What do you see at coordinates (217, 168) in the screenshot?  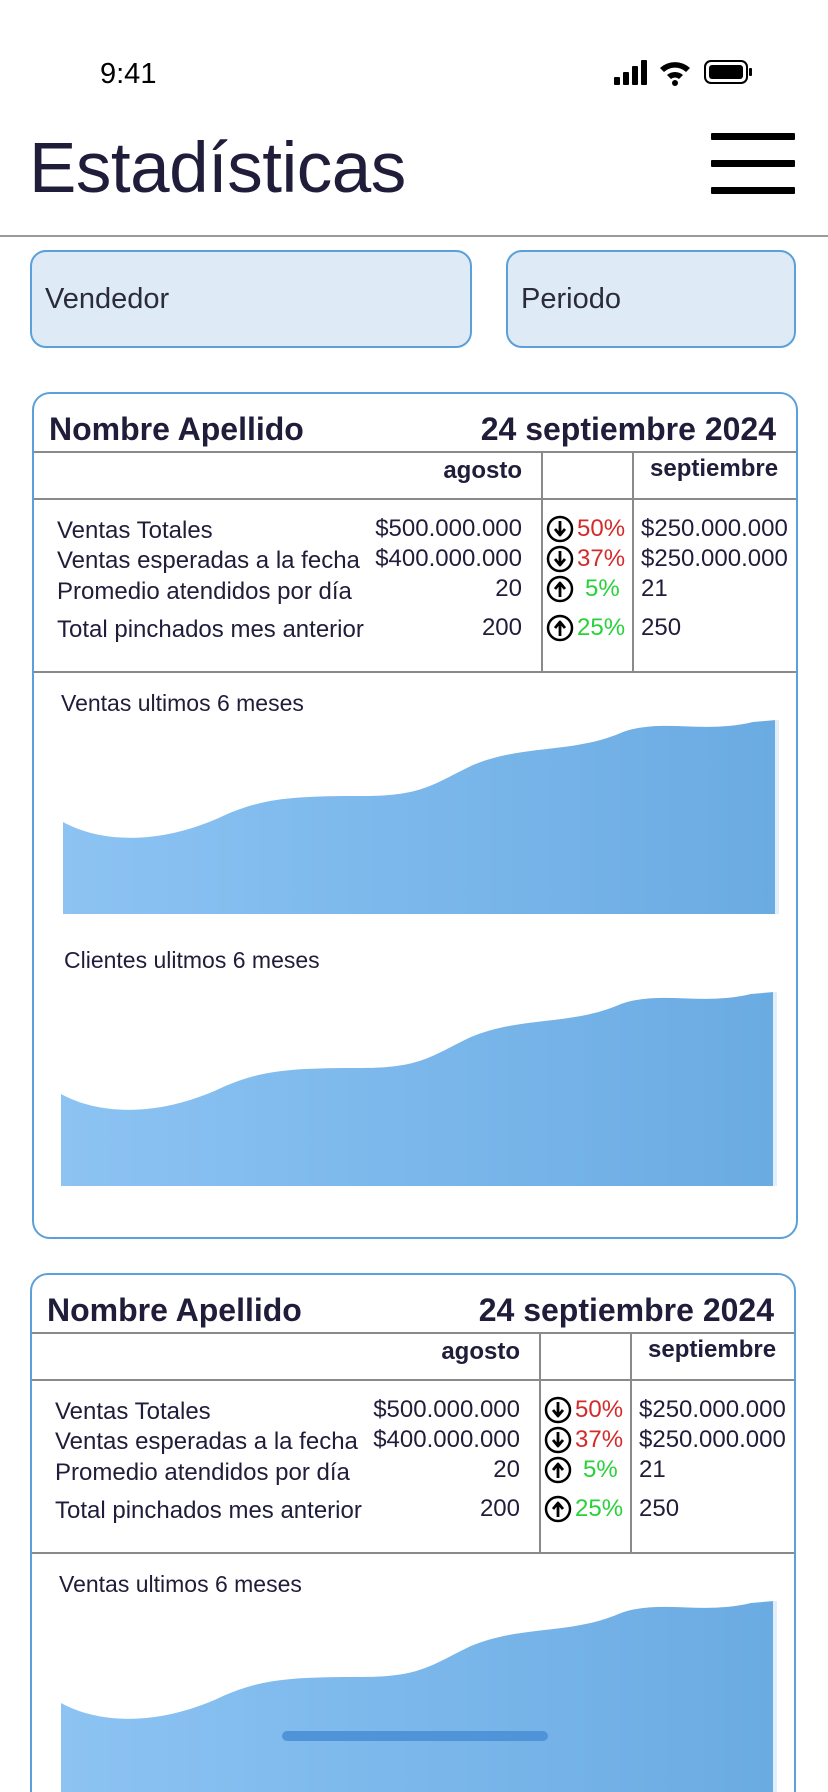 I see `page-title: Estadísticas` at bounding box center [217, 168].